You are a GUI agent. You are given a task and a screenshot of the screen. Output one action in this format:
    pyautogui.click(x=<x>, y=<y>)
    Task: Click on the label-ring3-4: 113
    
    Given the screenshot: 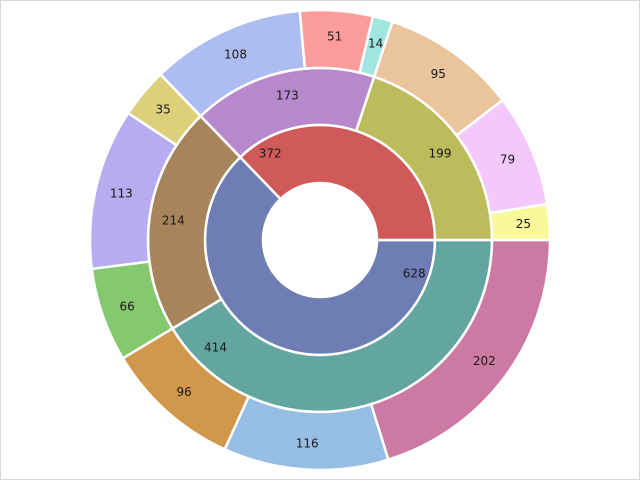 What is the action you would take?
    pyautogui.click(x=121, y=194)
    